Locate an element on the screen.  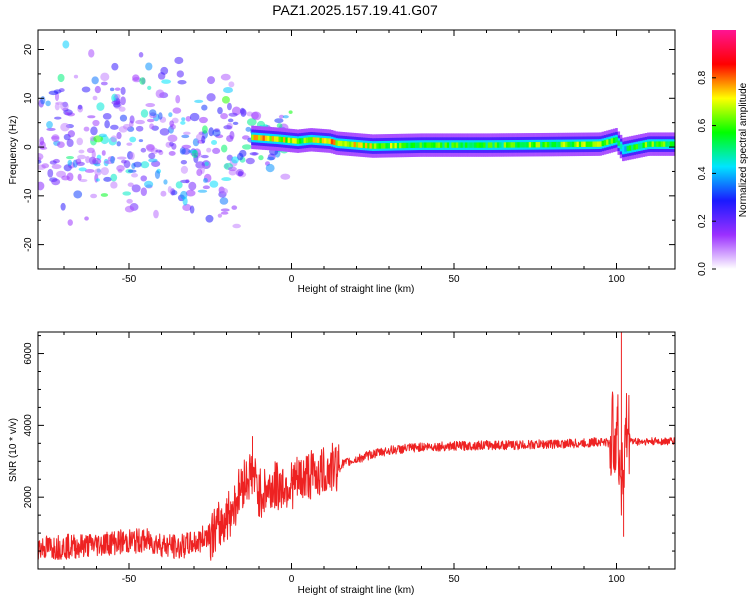
spectrogram-y-tick-label: 0 is located at coordinates (28, 147).